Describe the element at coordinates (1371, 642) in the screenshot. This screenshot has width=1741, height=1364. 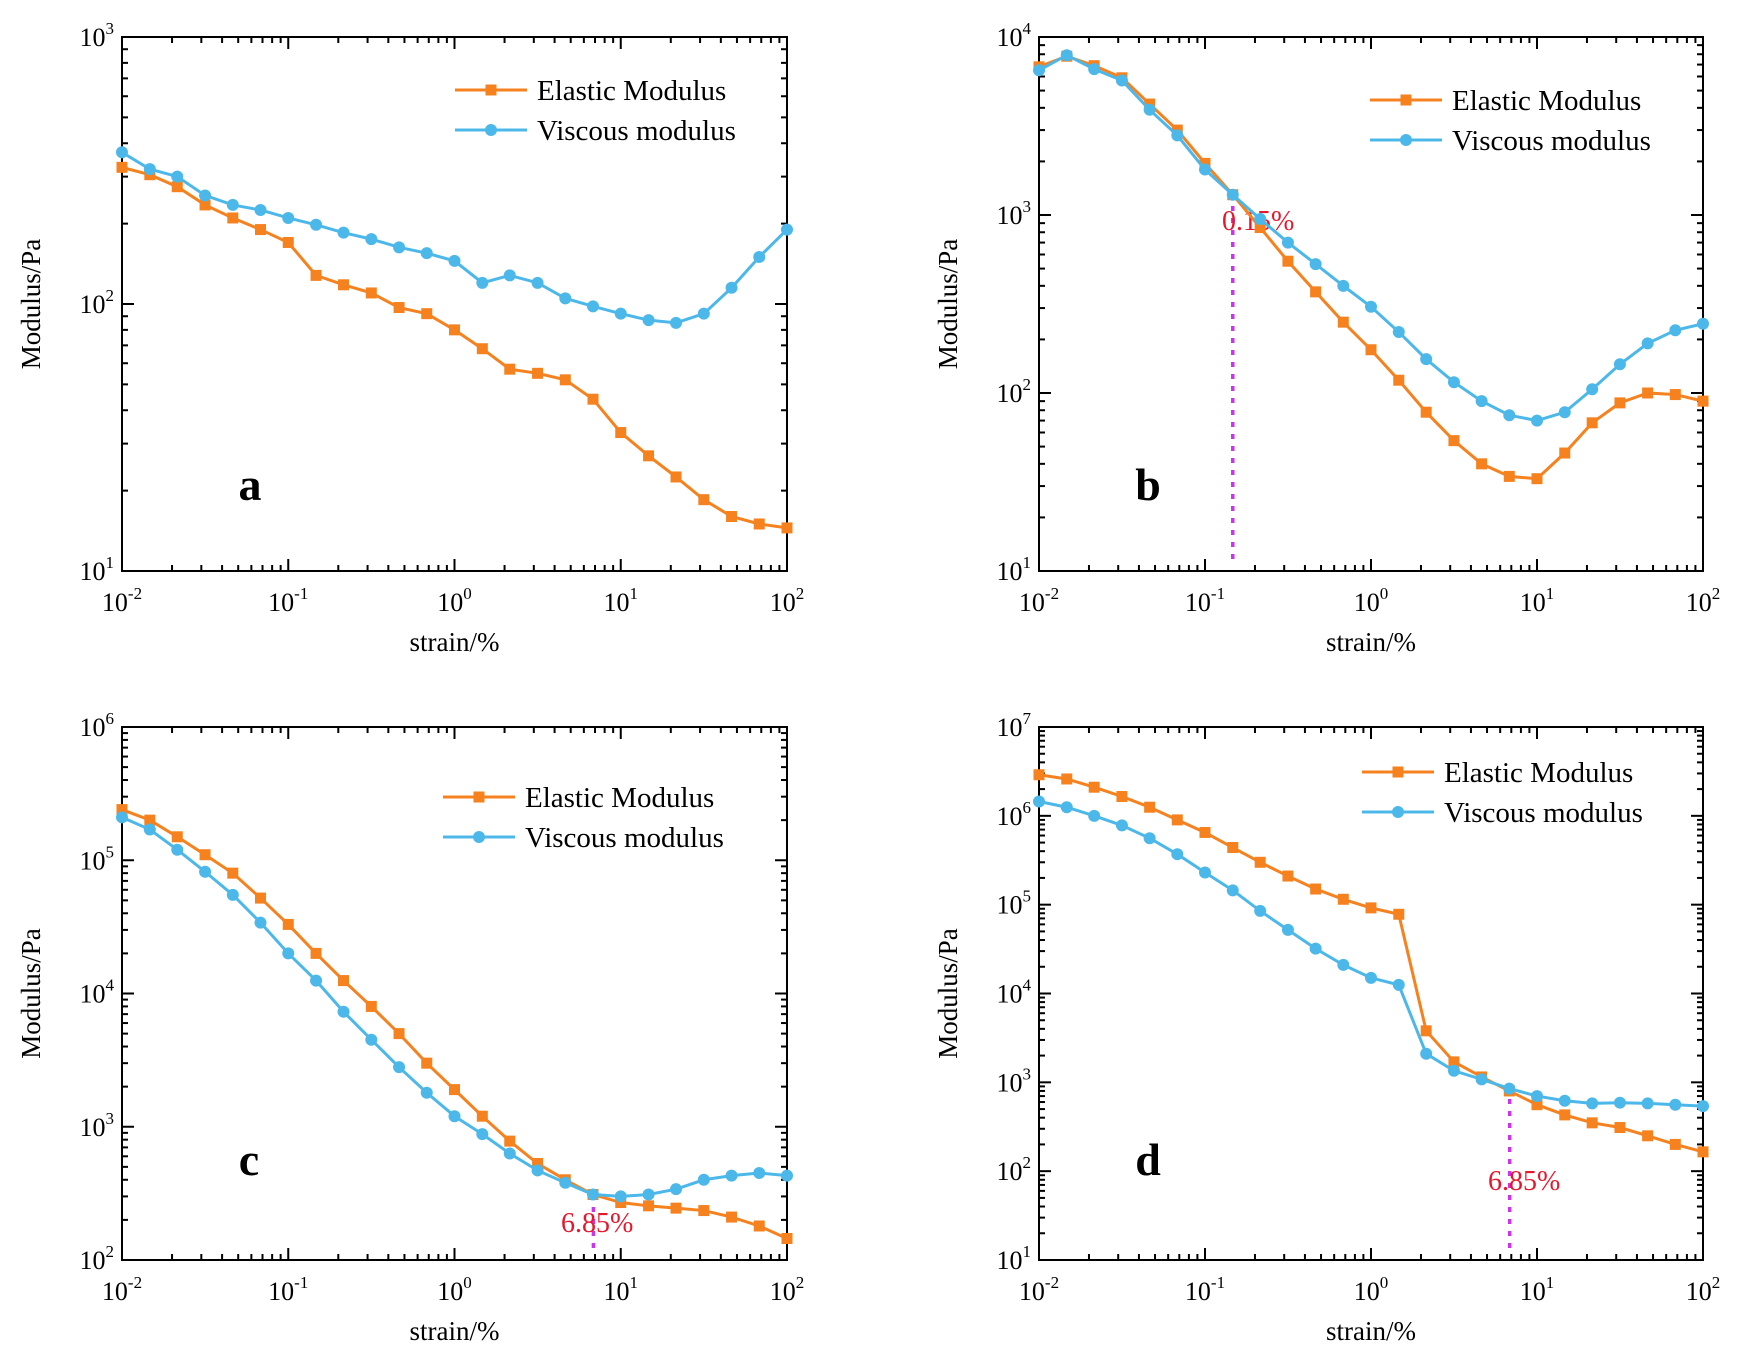
I see `x-axis-title: strain/%` at that location.